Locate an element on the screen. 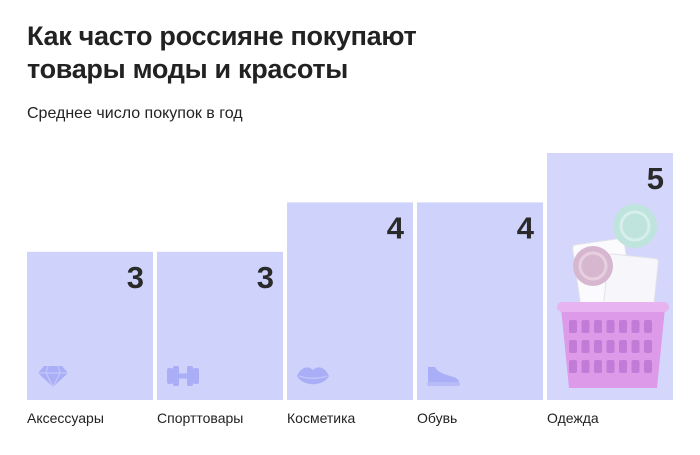 The height and width of the screenshot is (455, 700). category-label: Аксессуары is located at coordinates (65, 418).